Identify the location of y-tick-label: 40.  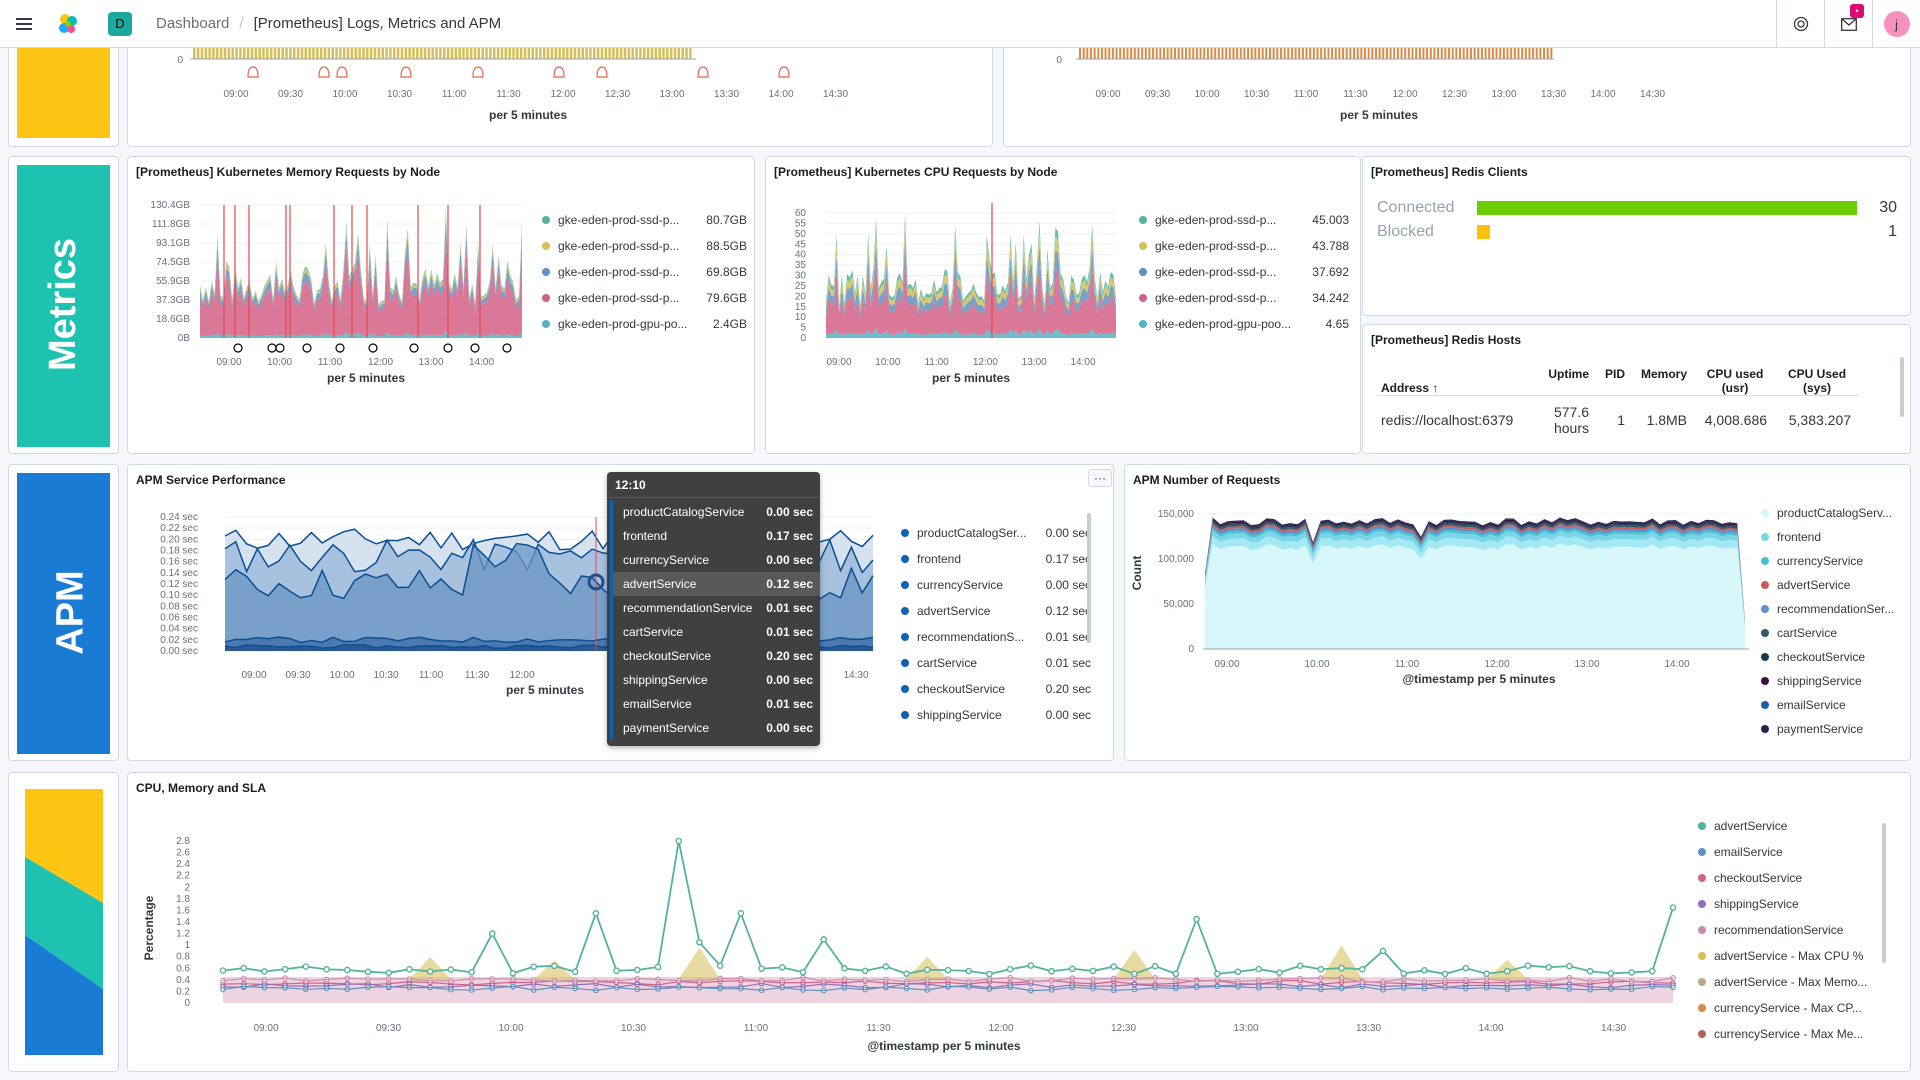
(801, 255).